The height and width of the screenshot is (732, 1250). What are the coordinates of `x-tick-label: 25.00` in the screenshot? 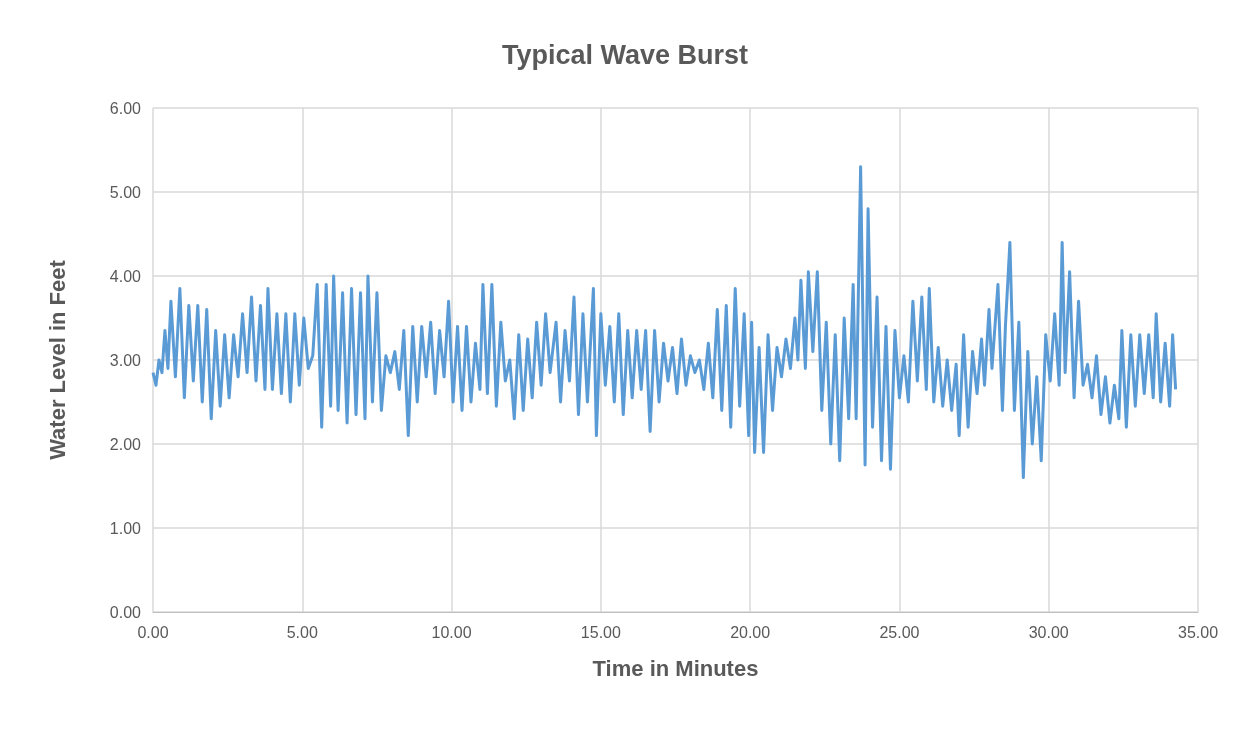 It's located at (899, 632).